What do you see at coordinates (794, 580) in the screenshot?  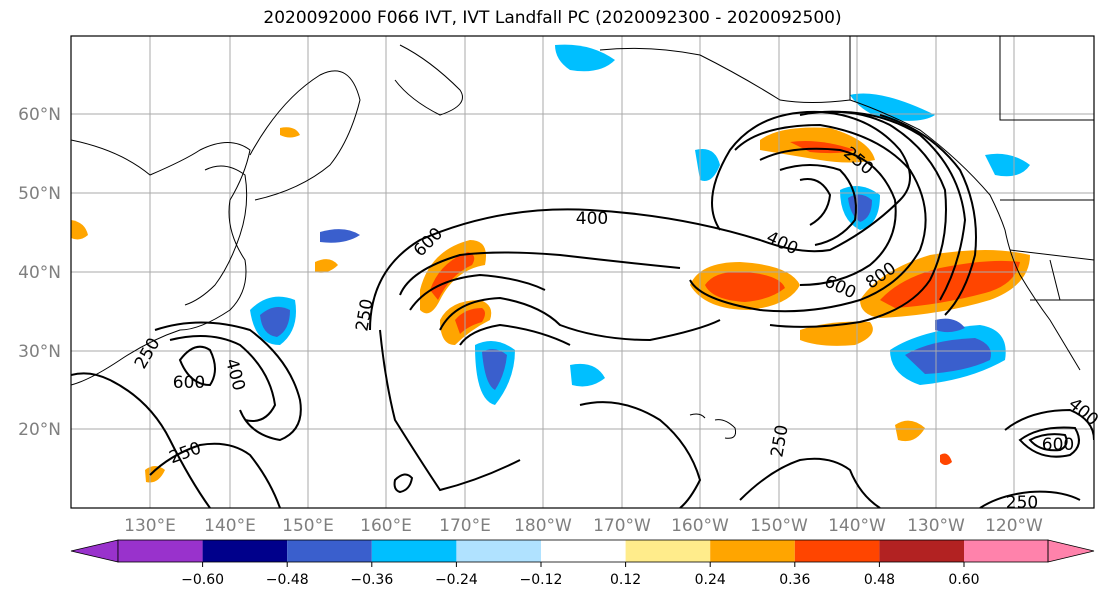 I see `colorbar-tick-label: 0.36` at bounding box center [794, 580].